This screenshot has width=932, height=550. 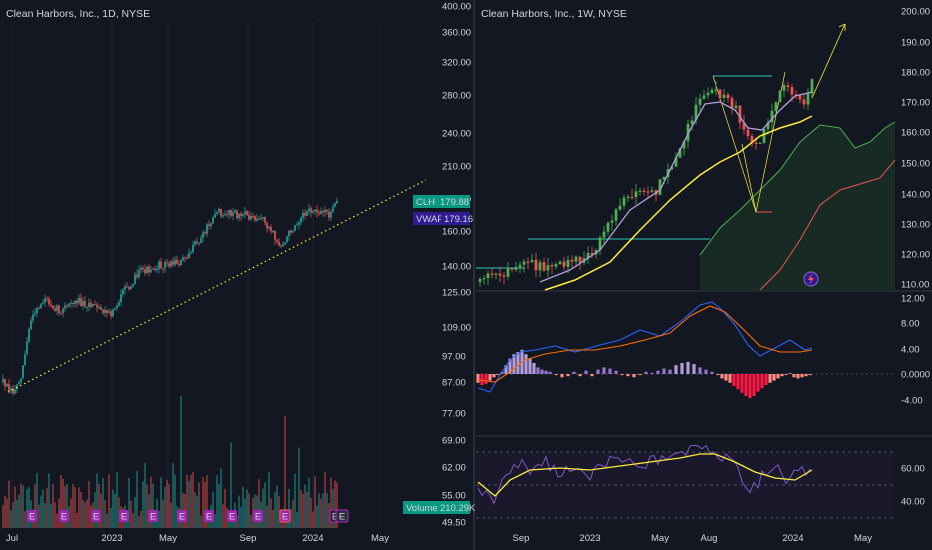 I want to click on right-y-tick-label: 150.00, so click(x=915, y=164).